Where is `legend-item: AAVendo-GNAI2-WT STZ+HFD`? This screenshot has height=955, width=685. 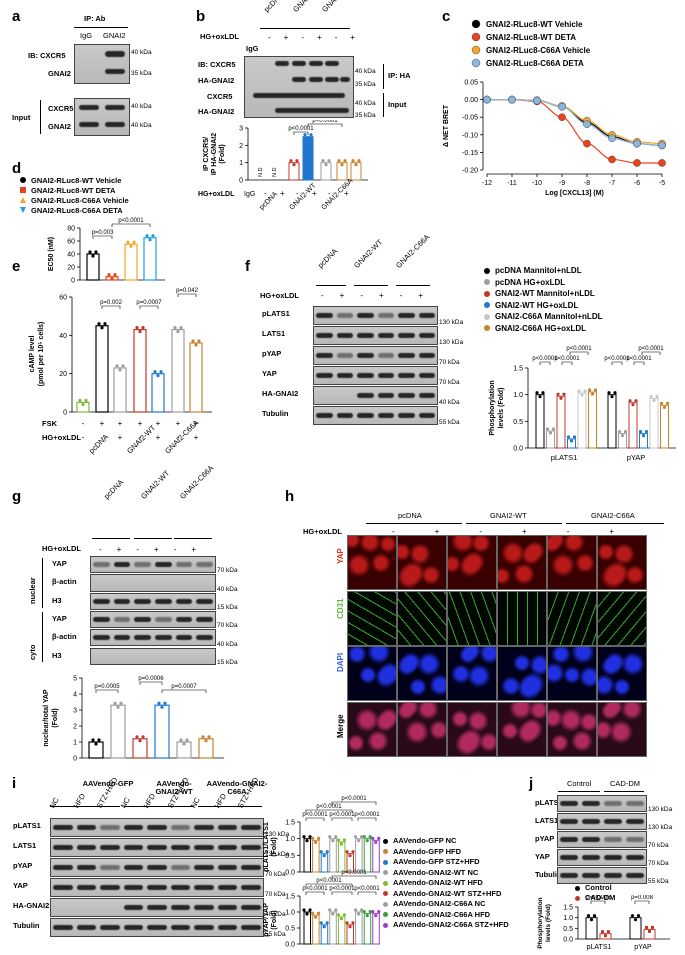 legend-item: AAVendo-GNAI2-WT STZ+HFD is located at coordinates (446, 893).